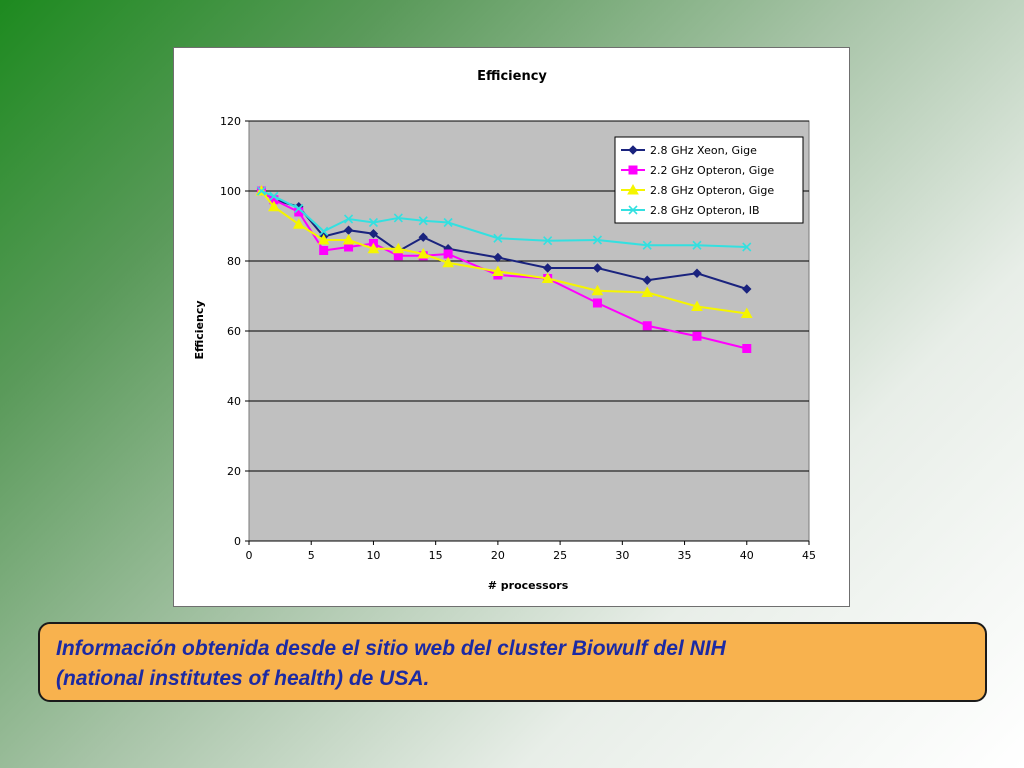 The width and height of the screenshot is (1024, 768). I want to click on legend-item: 2.8 GHz Opteron, IB, so click(690, 210).